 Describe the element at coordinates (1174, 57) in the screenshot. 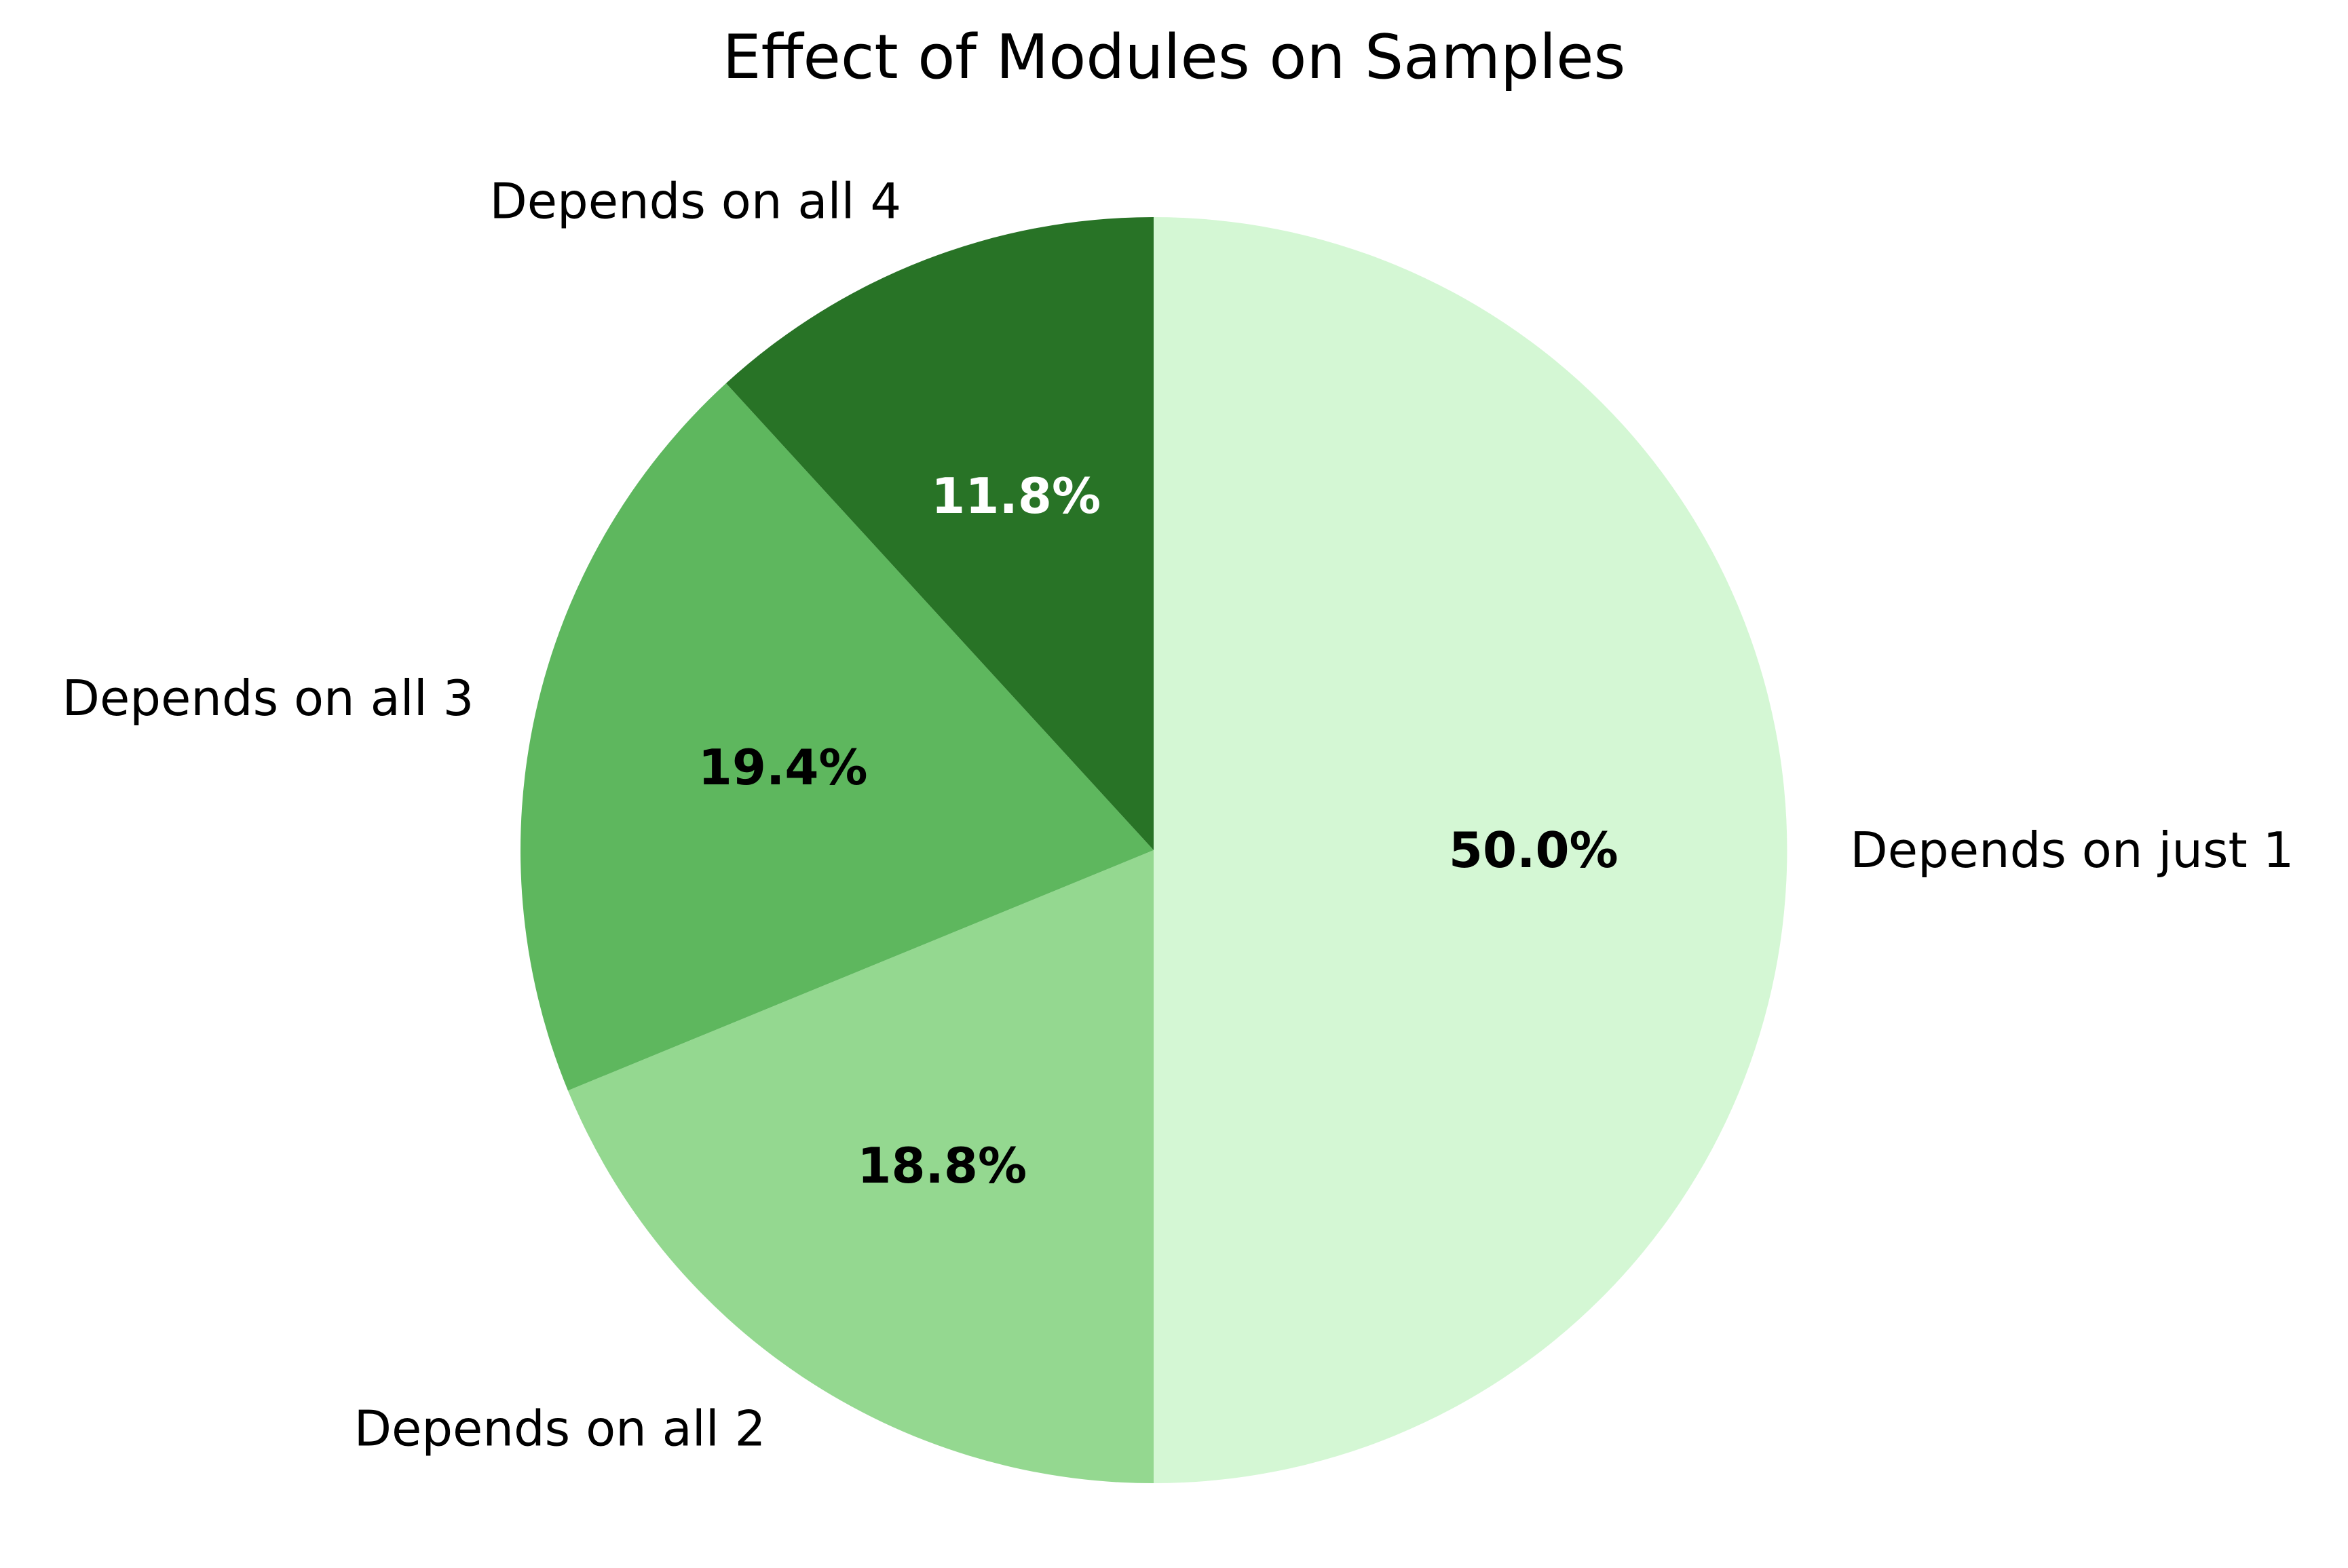

I see `chart-title: Effect of Modules on Samples` at that location.